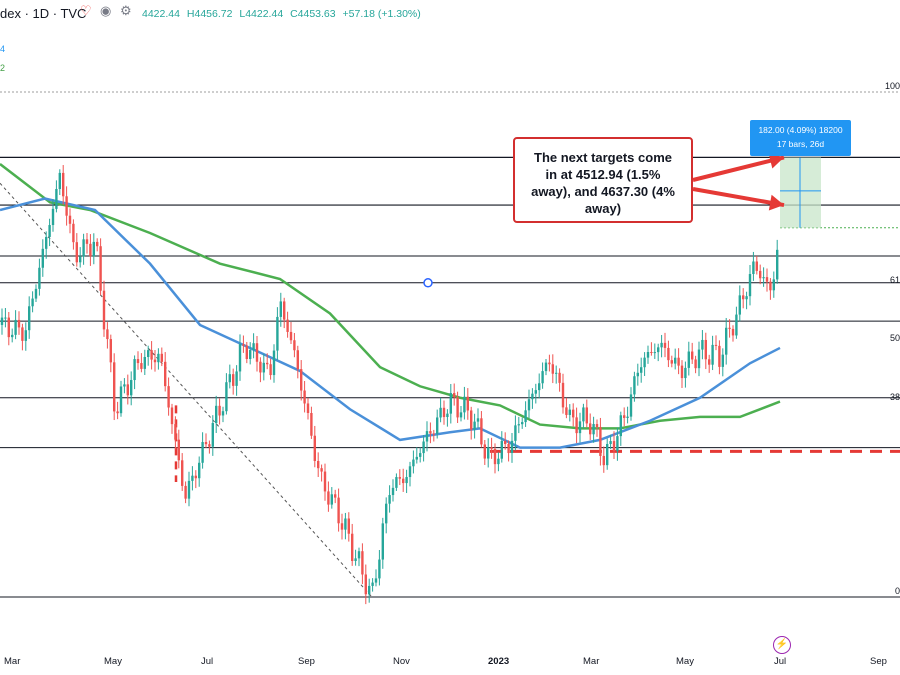 The image size is (900, 675). Describe the element at coordinates (313, 14) in the screenshot. I see `close-value: C4453.63` at that location.